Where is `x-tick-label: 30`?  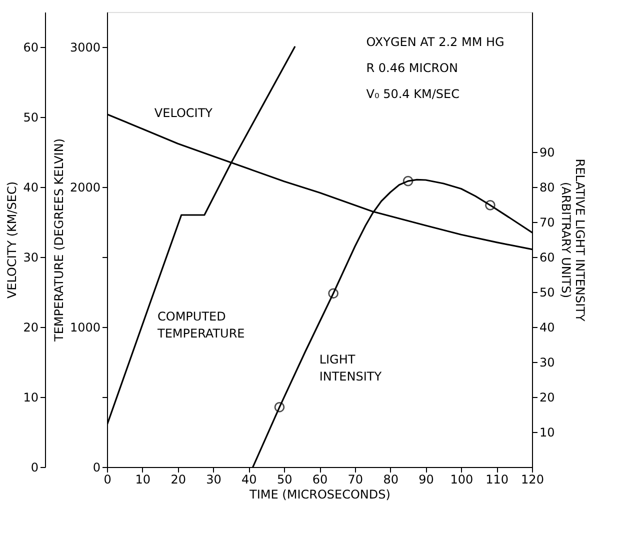
x-tick-label: 30 is located at coordinates (214, 479).